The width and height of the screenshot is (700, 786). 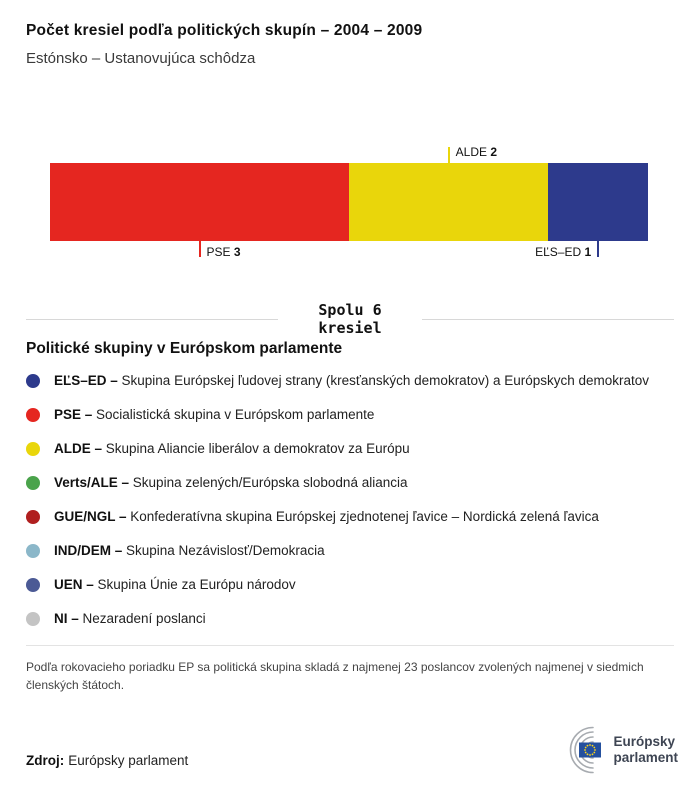 I want to click on legend-label-ind-dem: IND/DEM – Skupina Nezávislosť/Demokracia, so click(x=189, y=550).